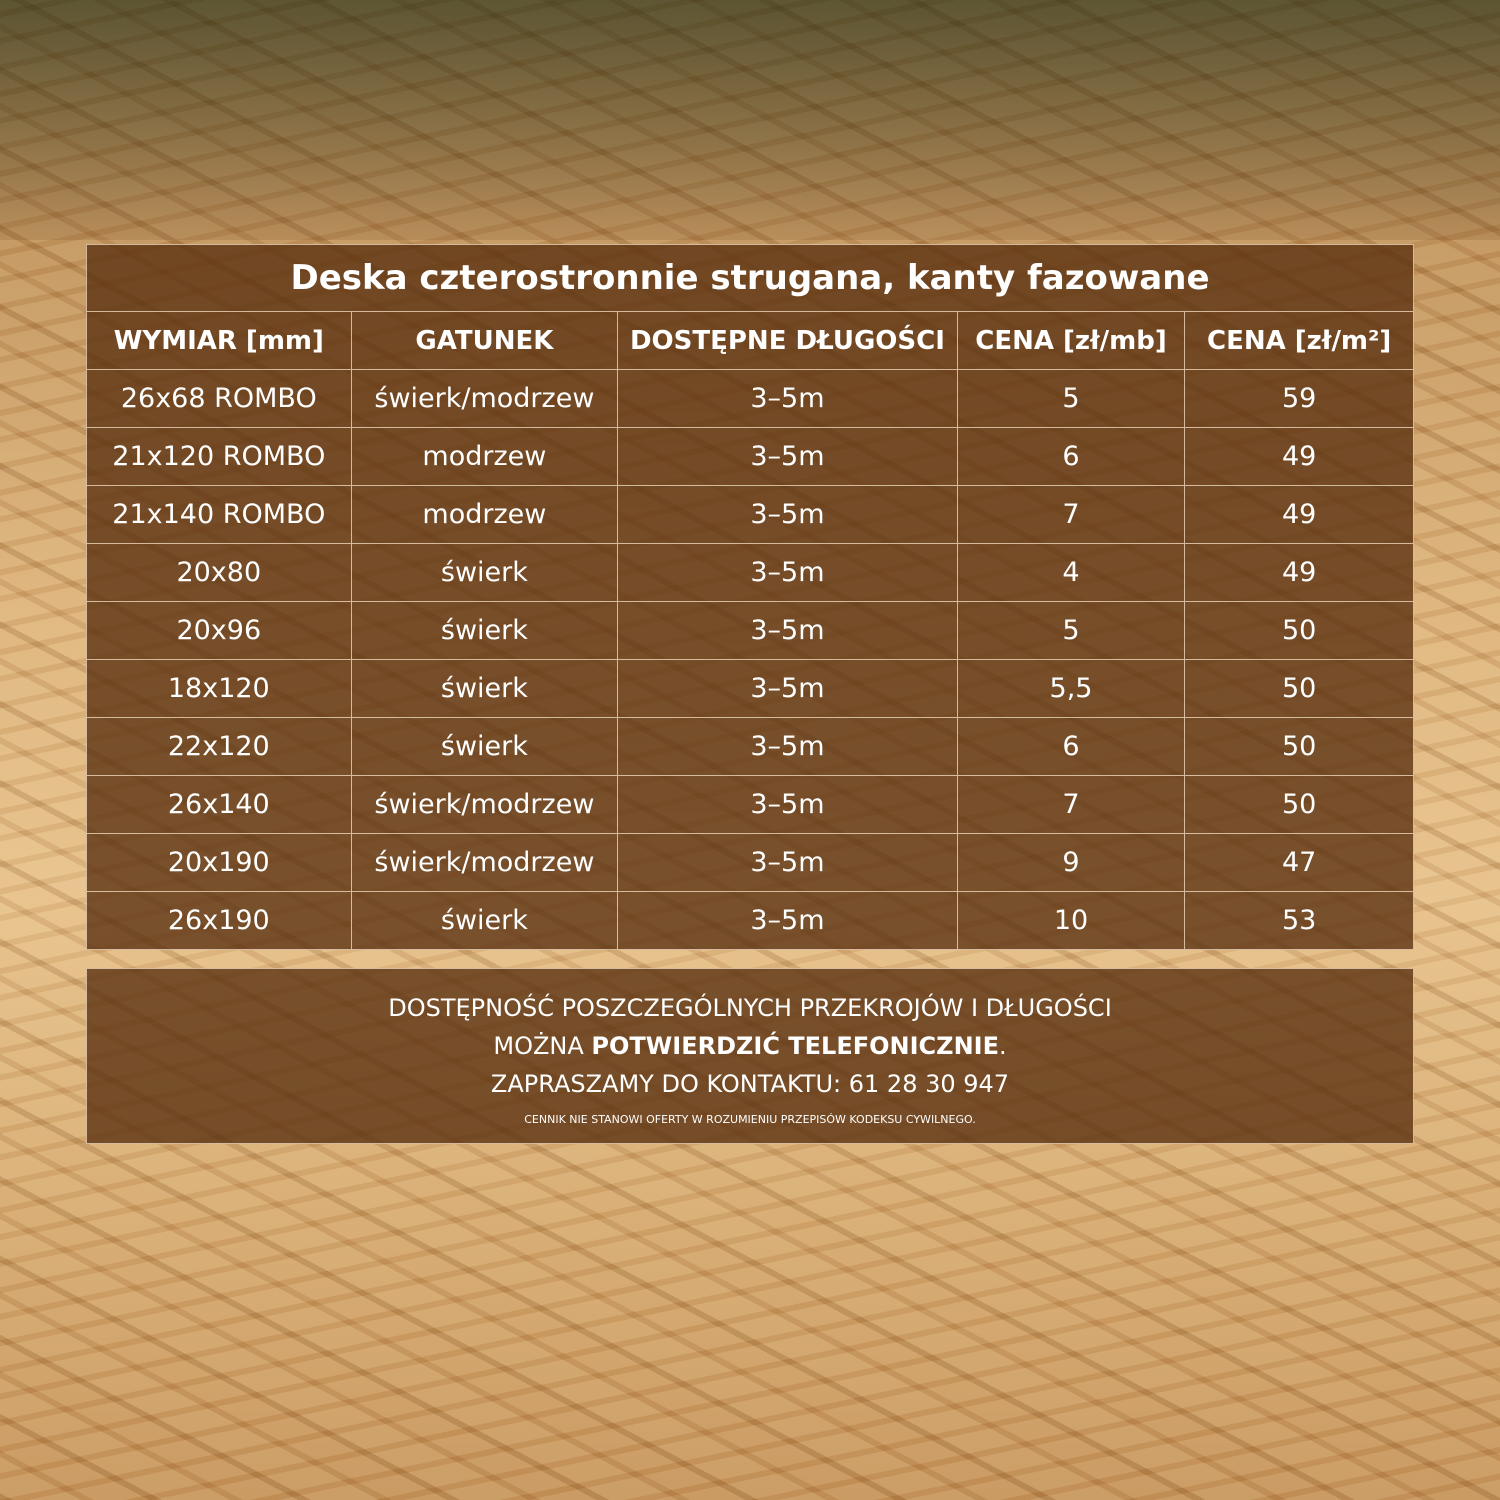  I want to click on note-line-2: MOŻNA POTWIERDZIĆ TELEFONICZNIE., so click(750, 1046).